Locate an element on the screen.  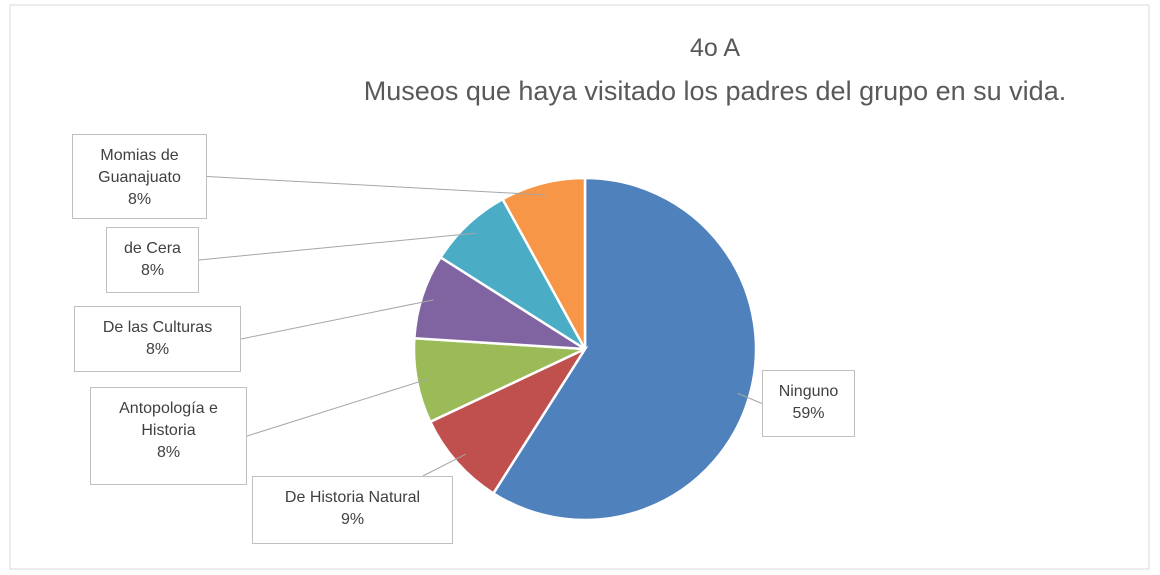
data-label: Antopología e Historia 8% is located at coordinates (168, 436).